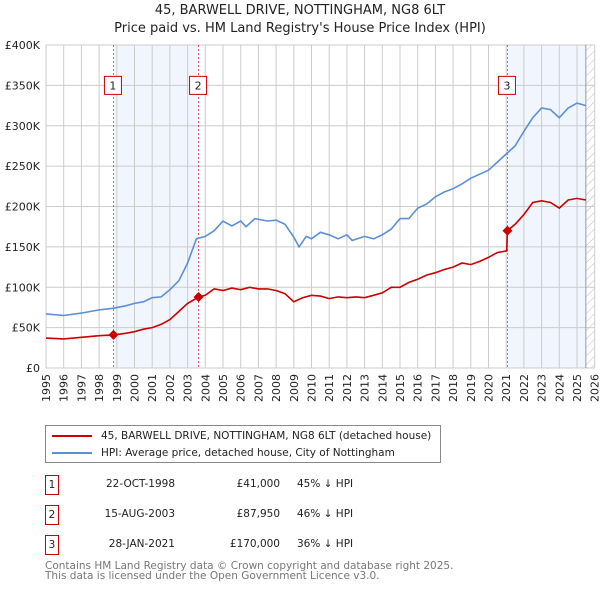  What do you see at coordinates (140, 484) in the screenshot?
I see `transaction-date: 22-OCT-1998` at bounding box center [140, 484].